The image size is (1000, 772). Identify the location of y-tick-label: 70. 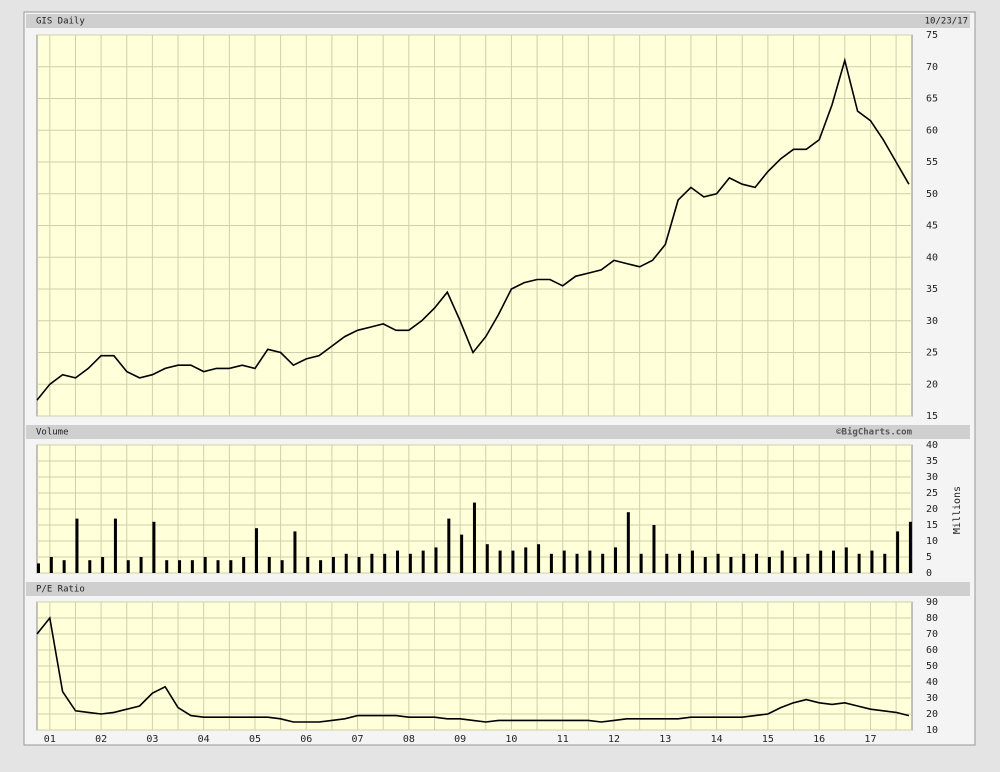
(932, 67).